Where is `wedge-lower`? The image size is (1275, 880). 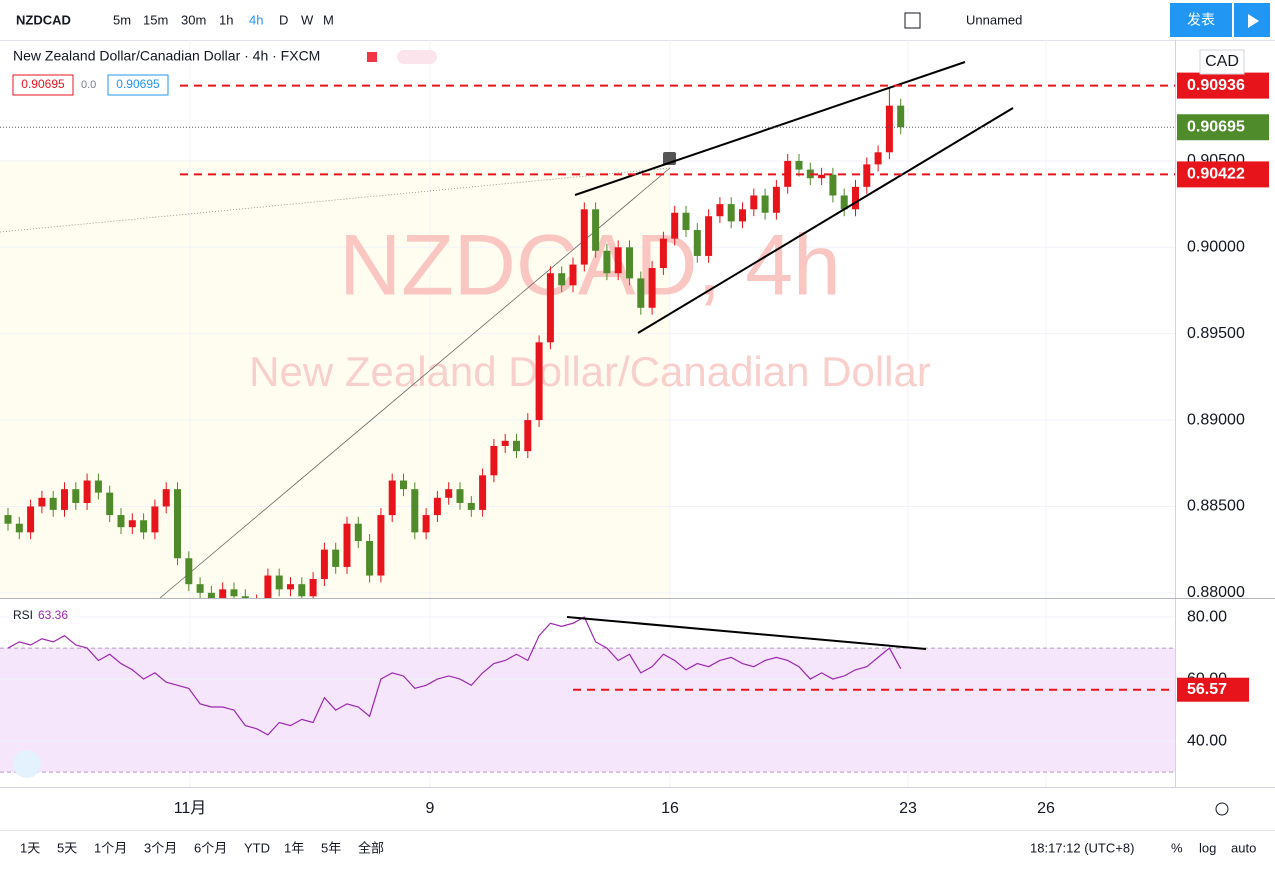 wedge-lower is located at coordinates (825, 220).